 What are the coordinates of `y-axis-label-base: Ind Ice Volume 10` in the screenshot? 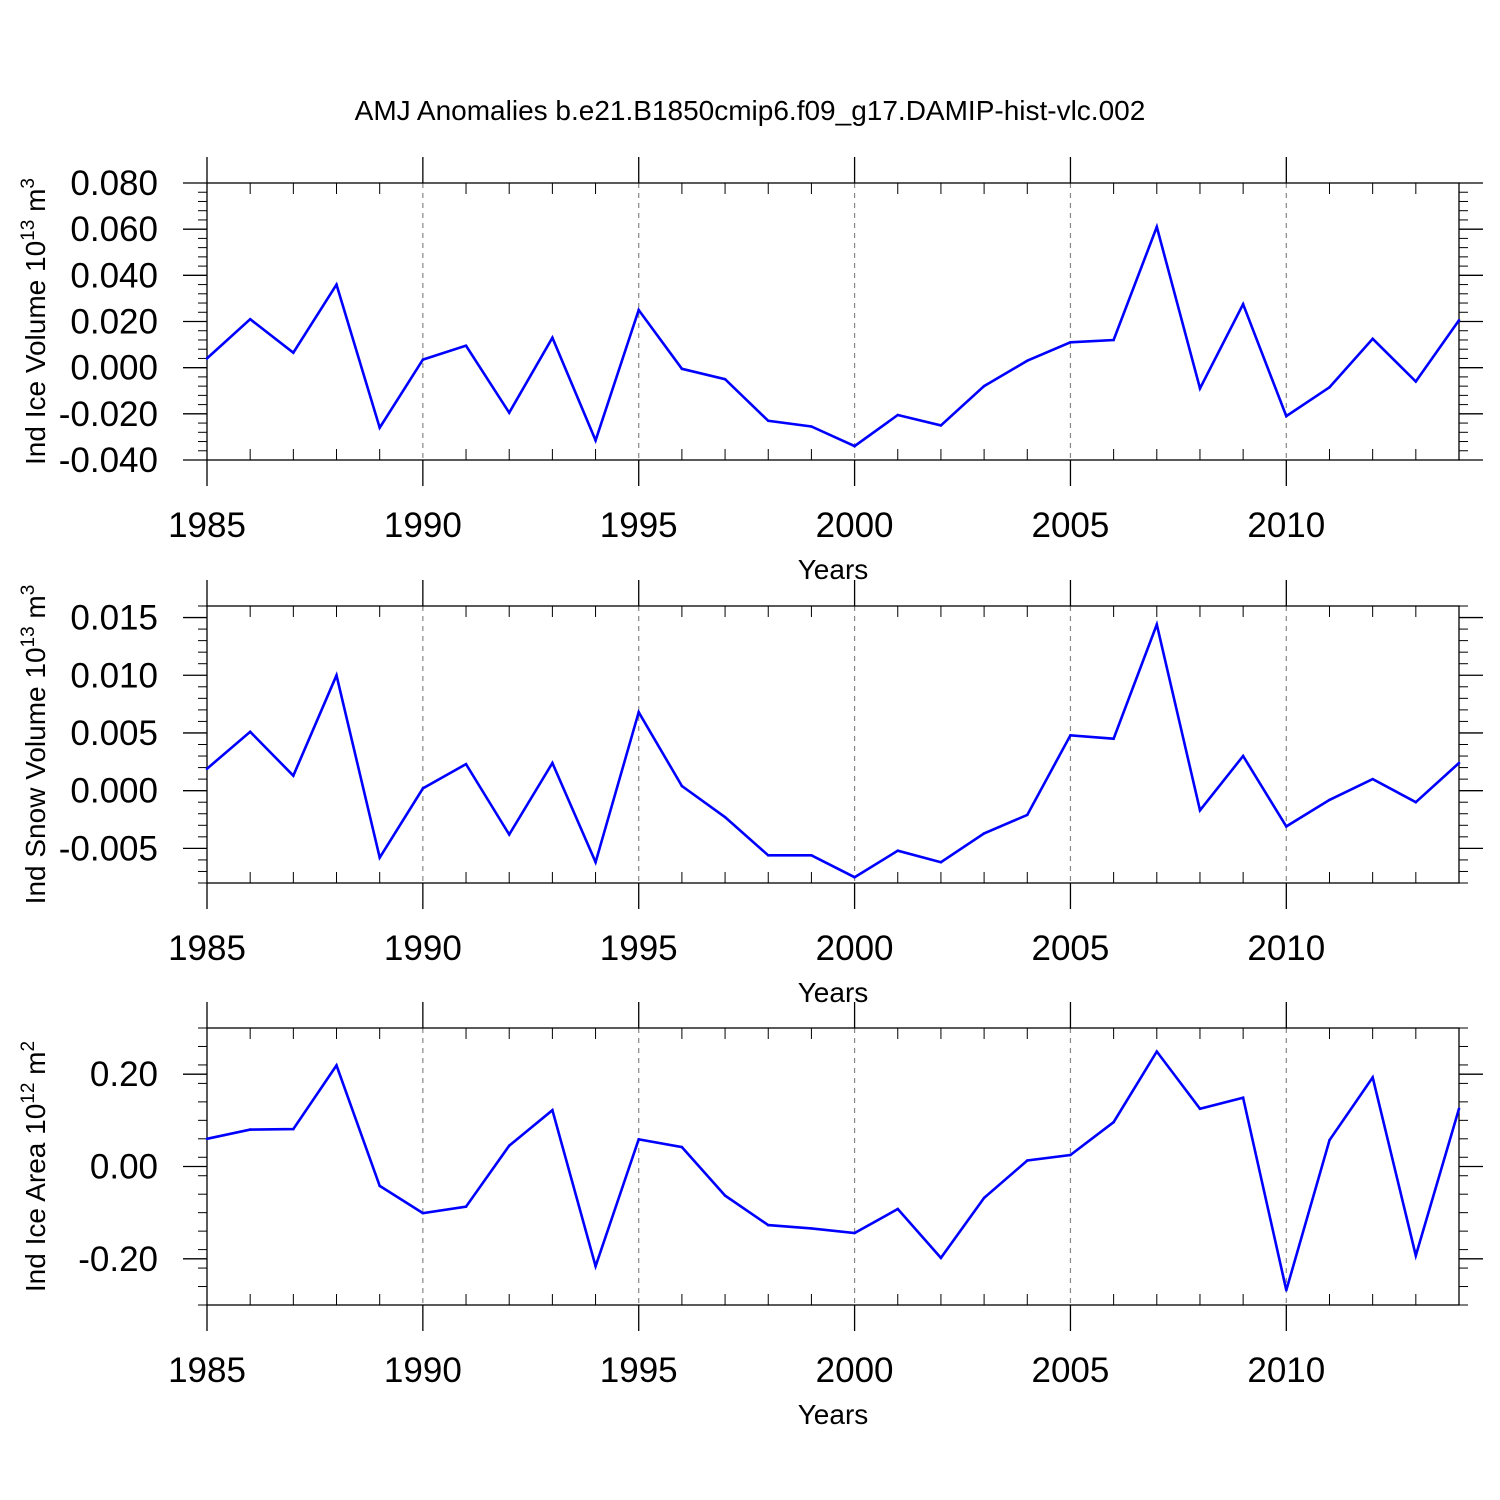 It's located at (35, 353).